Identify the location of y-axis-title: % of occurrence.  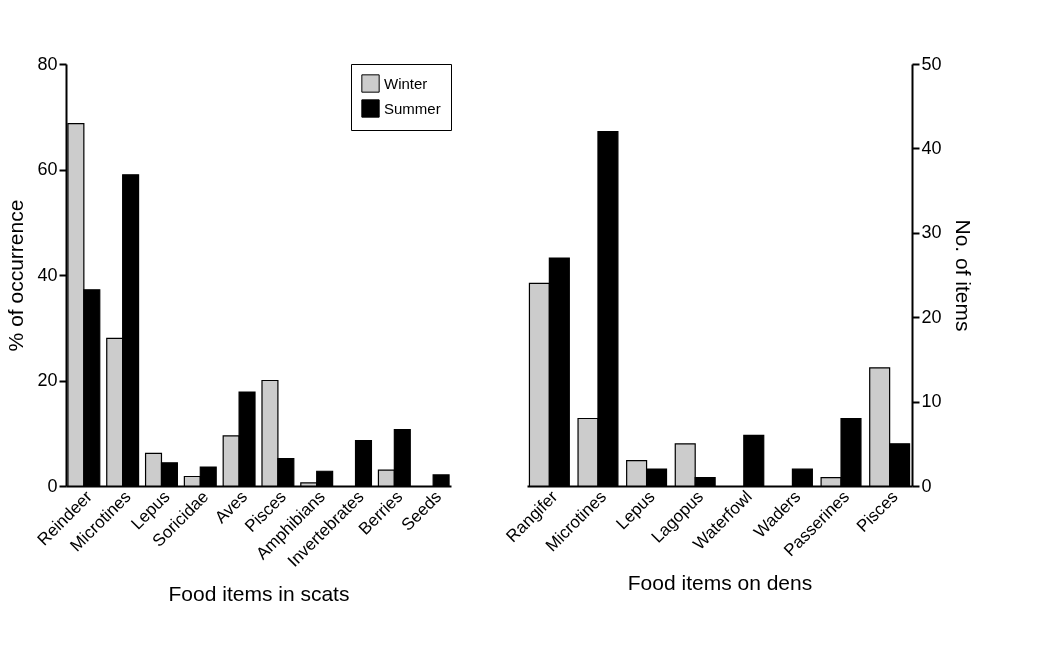
(16, 275).